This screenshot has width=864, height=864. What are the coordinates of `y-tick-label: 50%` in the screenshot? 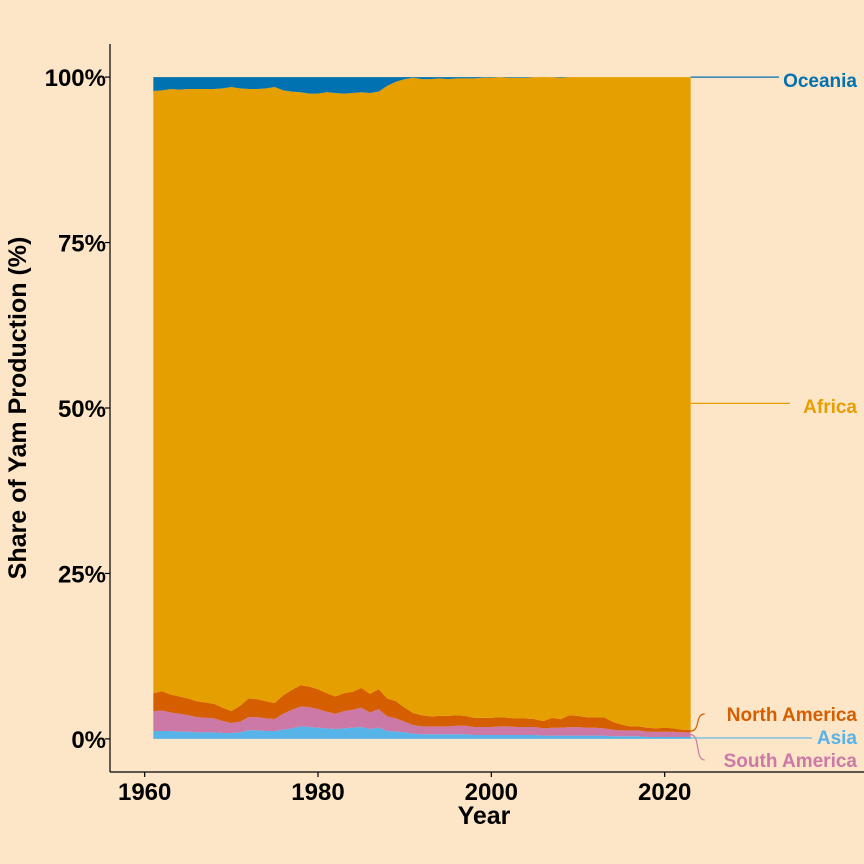 It's located at (82, 409).